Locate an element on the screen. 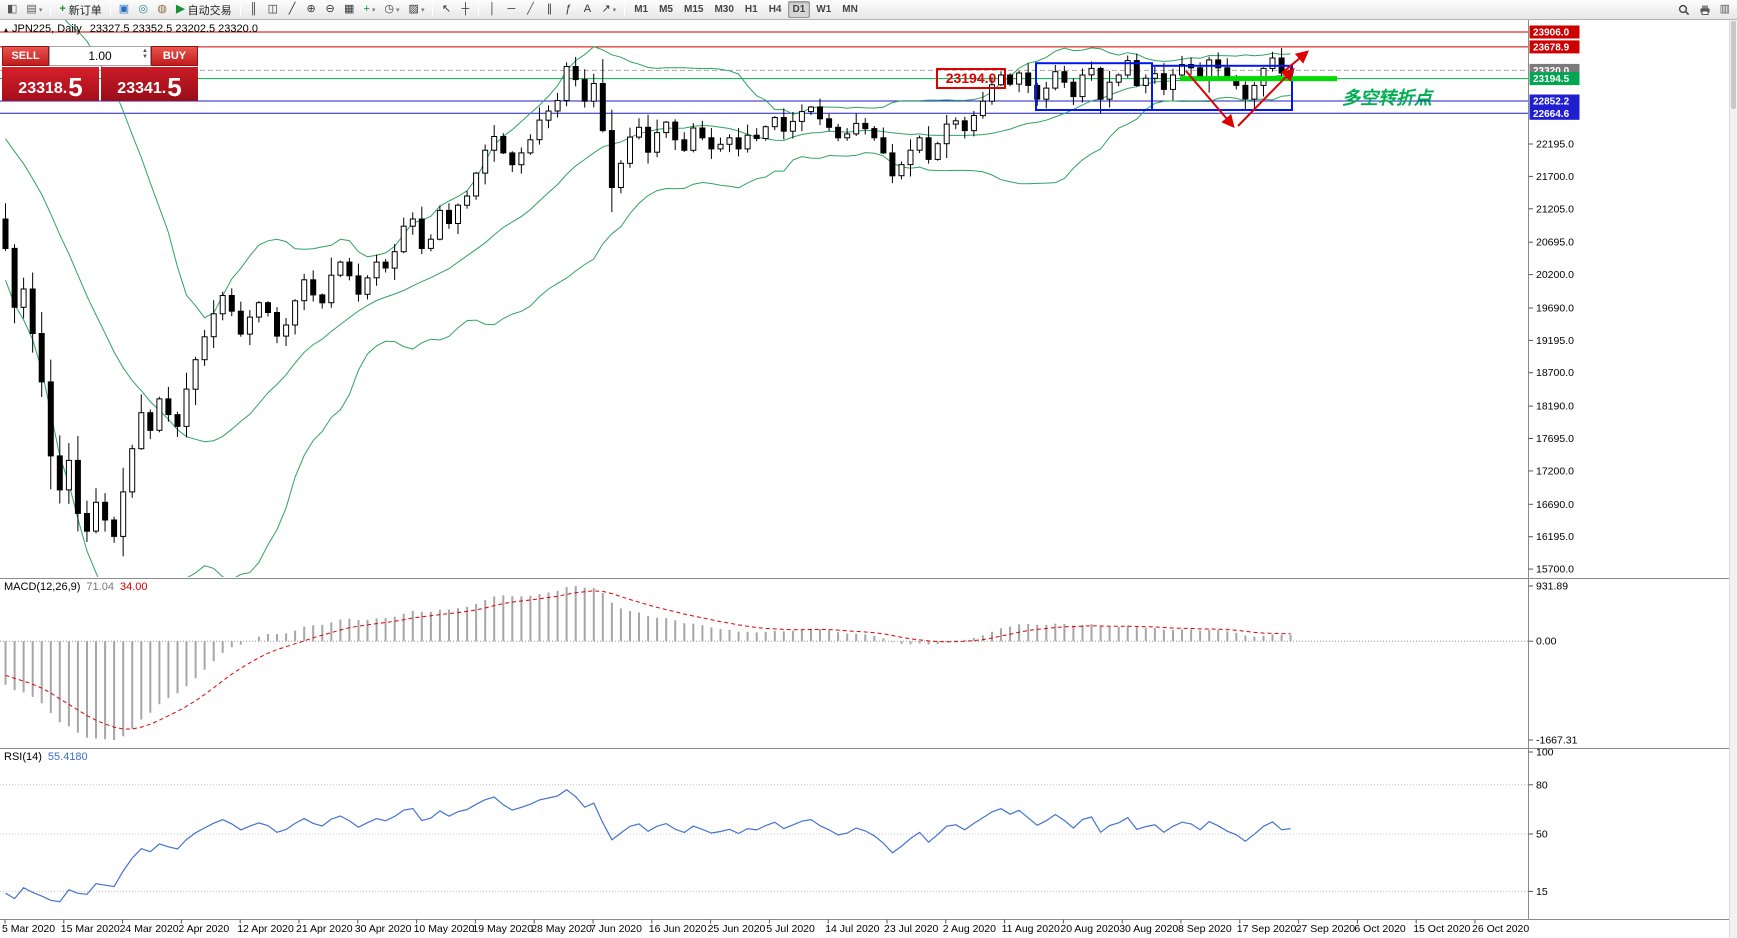 Image resolution: width=1737 pixels, height=938 pixels. print-icon is located at coordinates (1705, 9).